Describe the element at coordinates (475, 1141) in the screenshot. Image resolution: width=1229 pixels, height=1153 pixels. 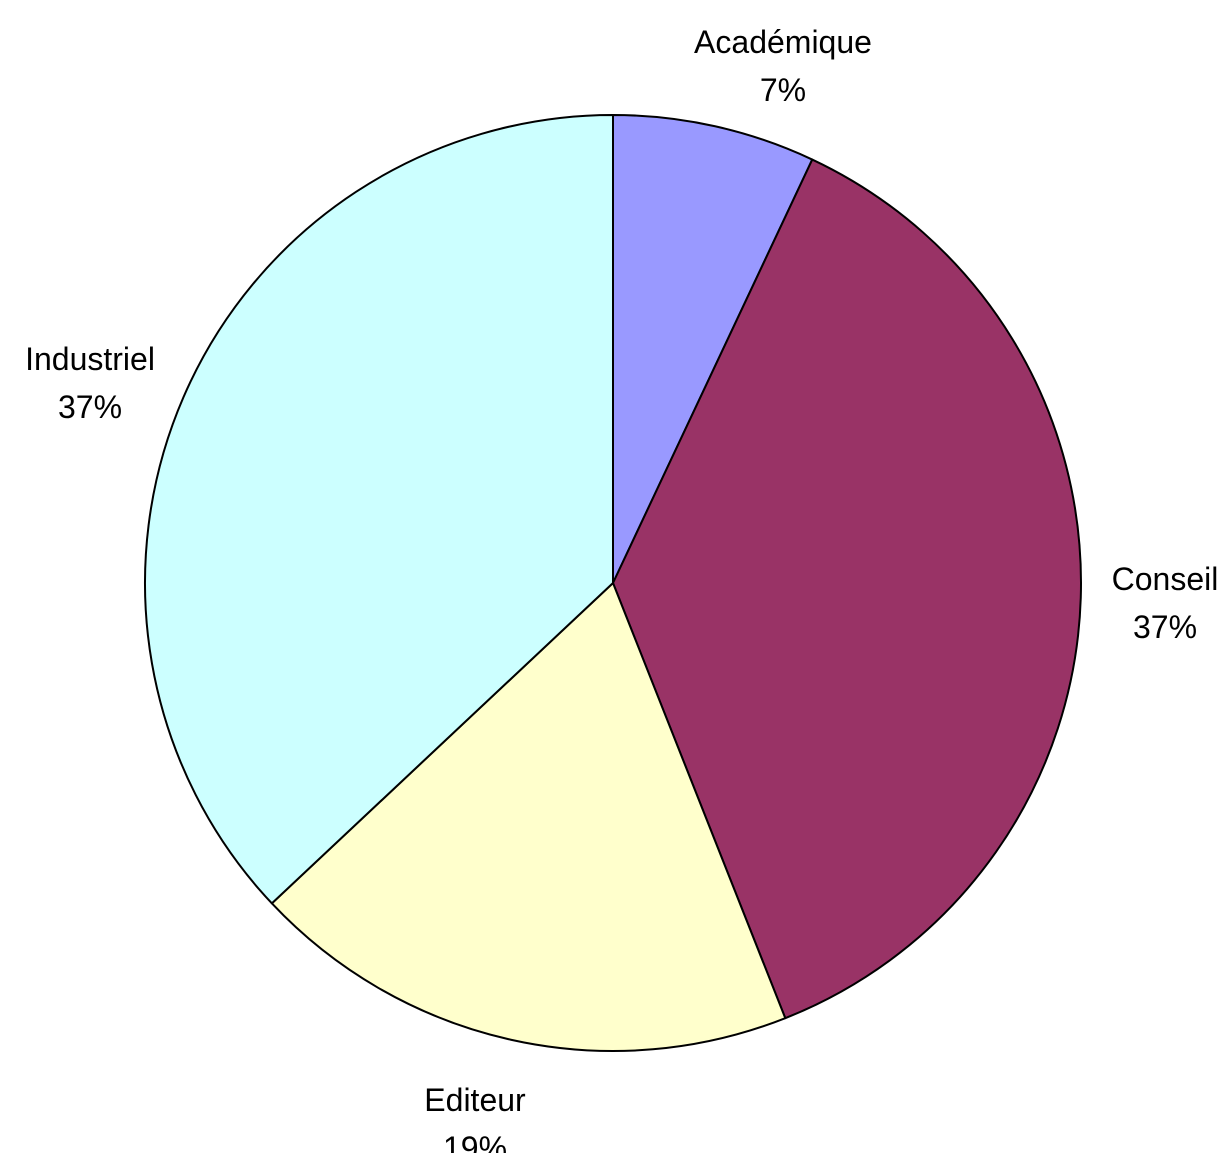
I see `slice-percent-editeur: 19%` at that location.